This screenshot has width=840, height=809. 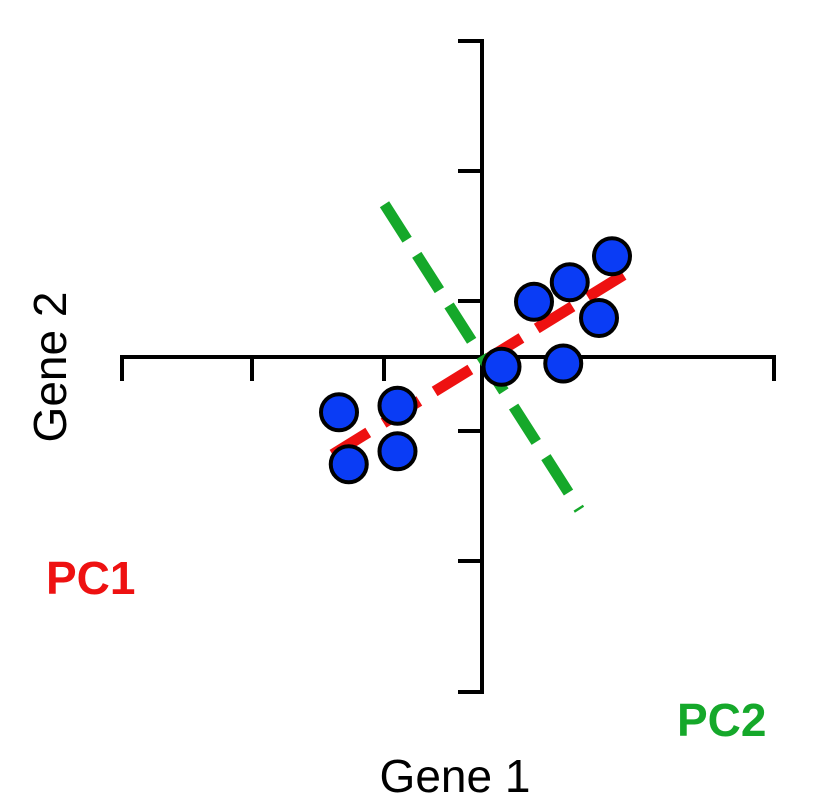 I want to click on y-axis-label: Gene 2, so click(x=50, y=367).